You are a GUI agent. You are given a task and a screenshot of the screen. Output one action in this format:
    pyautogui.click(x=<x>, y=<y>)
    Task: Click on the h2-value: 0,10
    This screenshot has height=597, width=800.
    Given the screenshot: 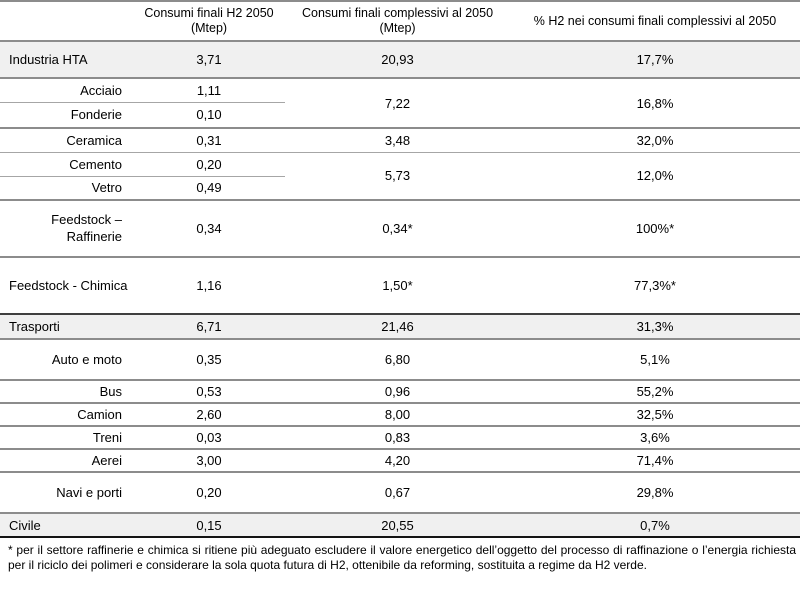 What is the action you would take?
    pyautogui.click(x=209, y=114)
    